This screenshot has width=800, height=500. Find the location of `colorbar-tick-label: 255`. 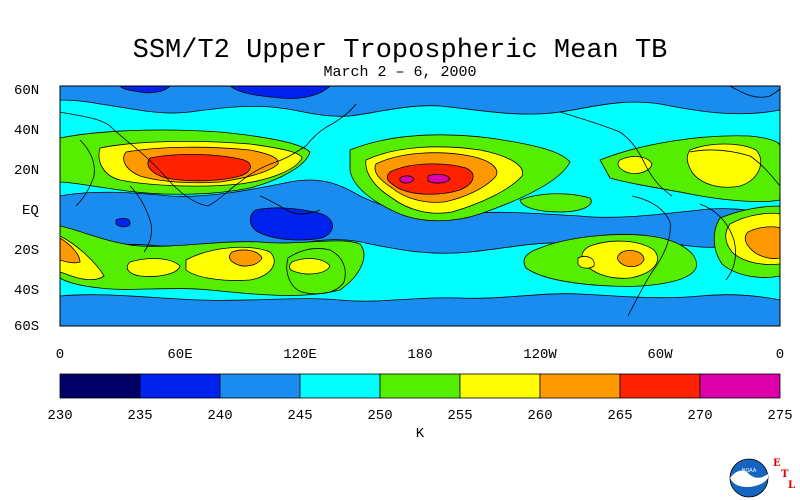

colorbar-tick-label: 255 is located at coordinates (459, 416).